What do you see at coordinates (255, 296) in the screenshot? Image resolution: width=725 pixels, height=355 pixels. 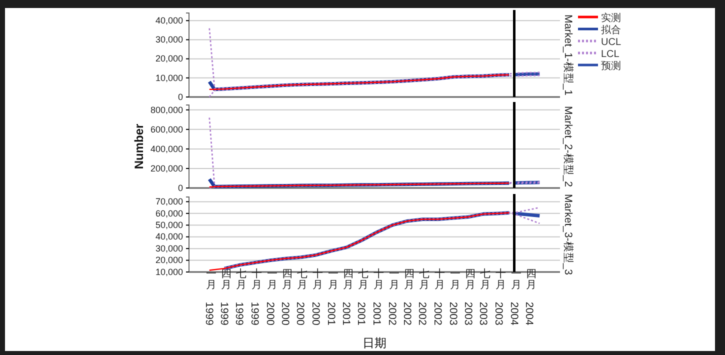 I see `x-tick-label: 十月 1999` at bounding box center [255, 296].